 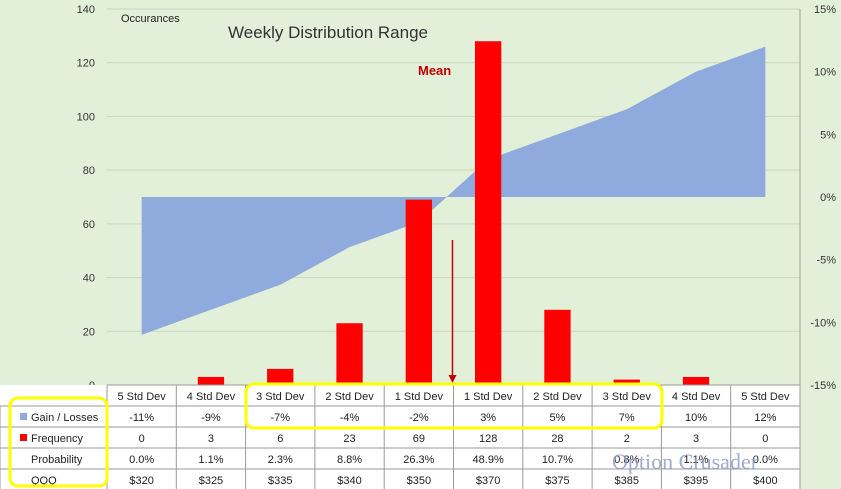 What do you see at coordinates (488, 460) in the screenshot?
I see `table-cell: 48.9%` at bounding box center [488, 460].